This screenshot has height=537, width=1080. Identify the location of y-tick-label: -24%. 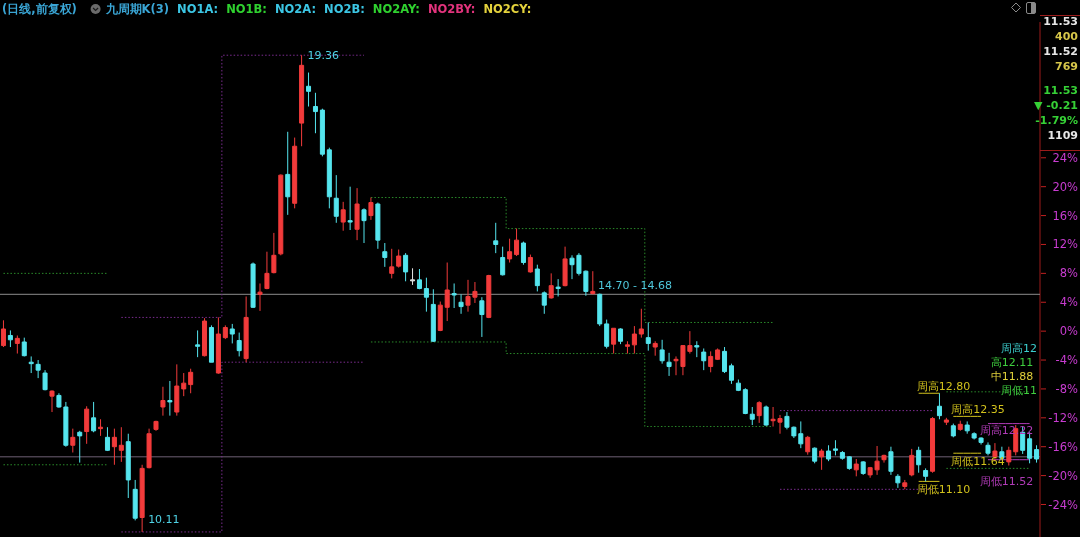
(1063, 504).